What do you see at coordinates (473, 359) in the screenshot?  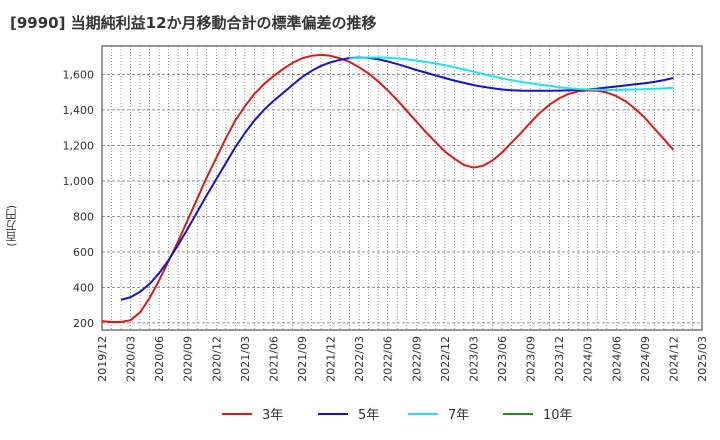 I see `x-tick-label: 2023/03` at bounding box center [473, 359].